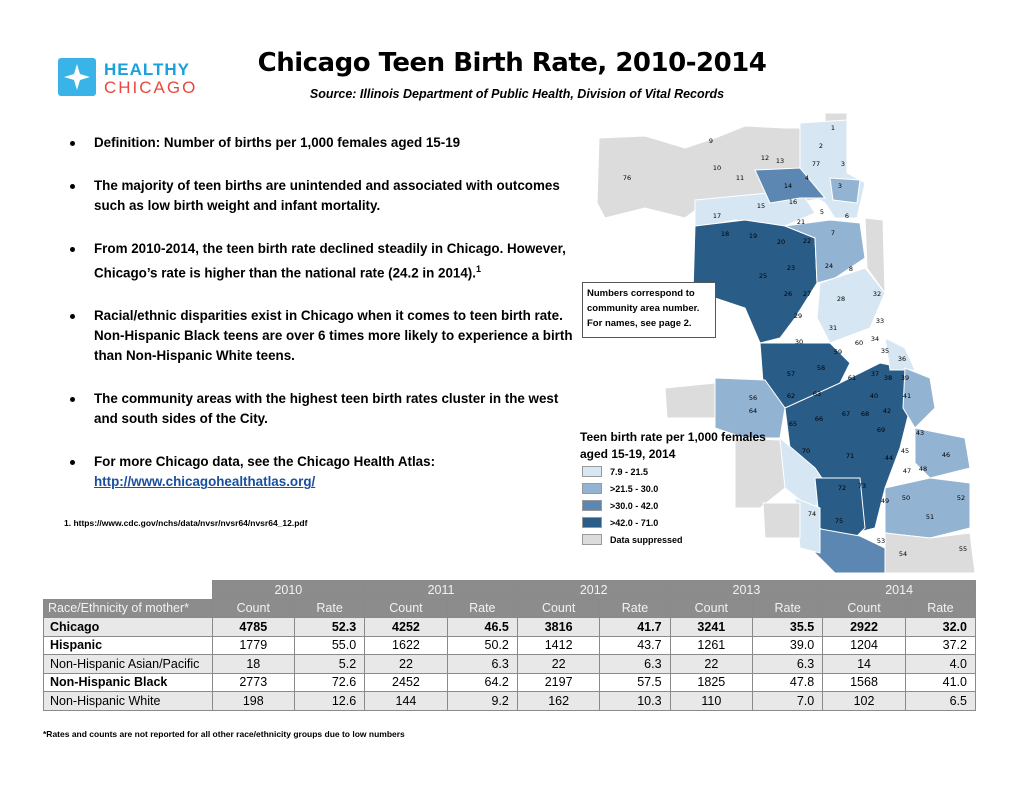  What do you see at coordinates (791, 396) in the screenshot?
I see `svg-text: 62` at bounding box center [791, 396].